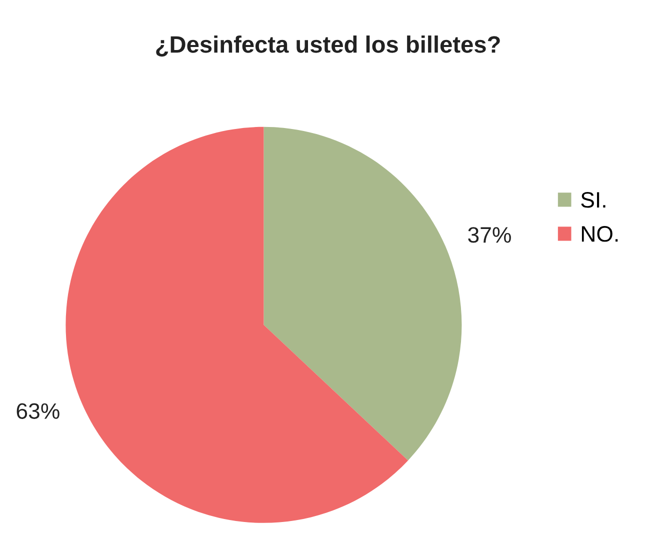 The image size is (656, 547). Describe the element at coordinates (600, 234) in the screenshot. I see `legend-label: NO.` at that location.